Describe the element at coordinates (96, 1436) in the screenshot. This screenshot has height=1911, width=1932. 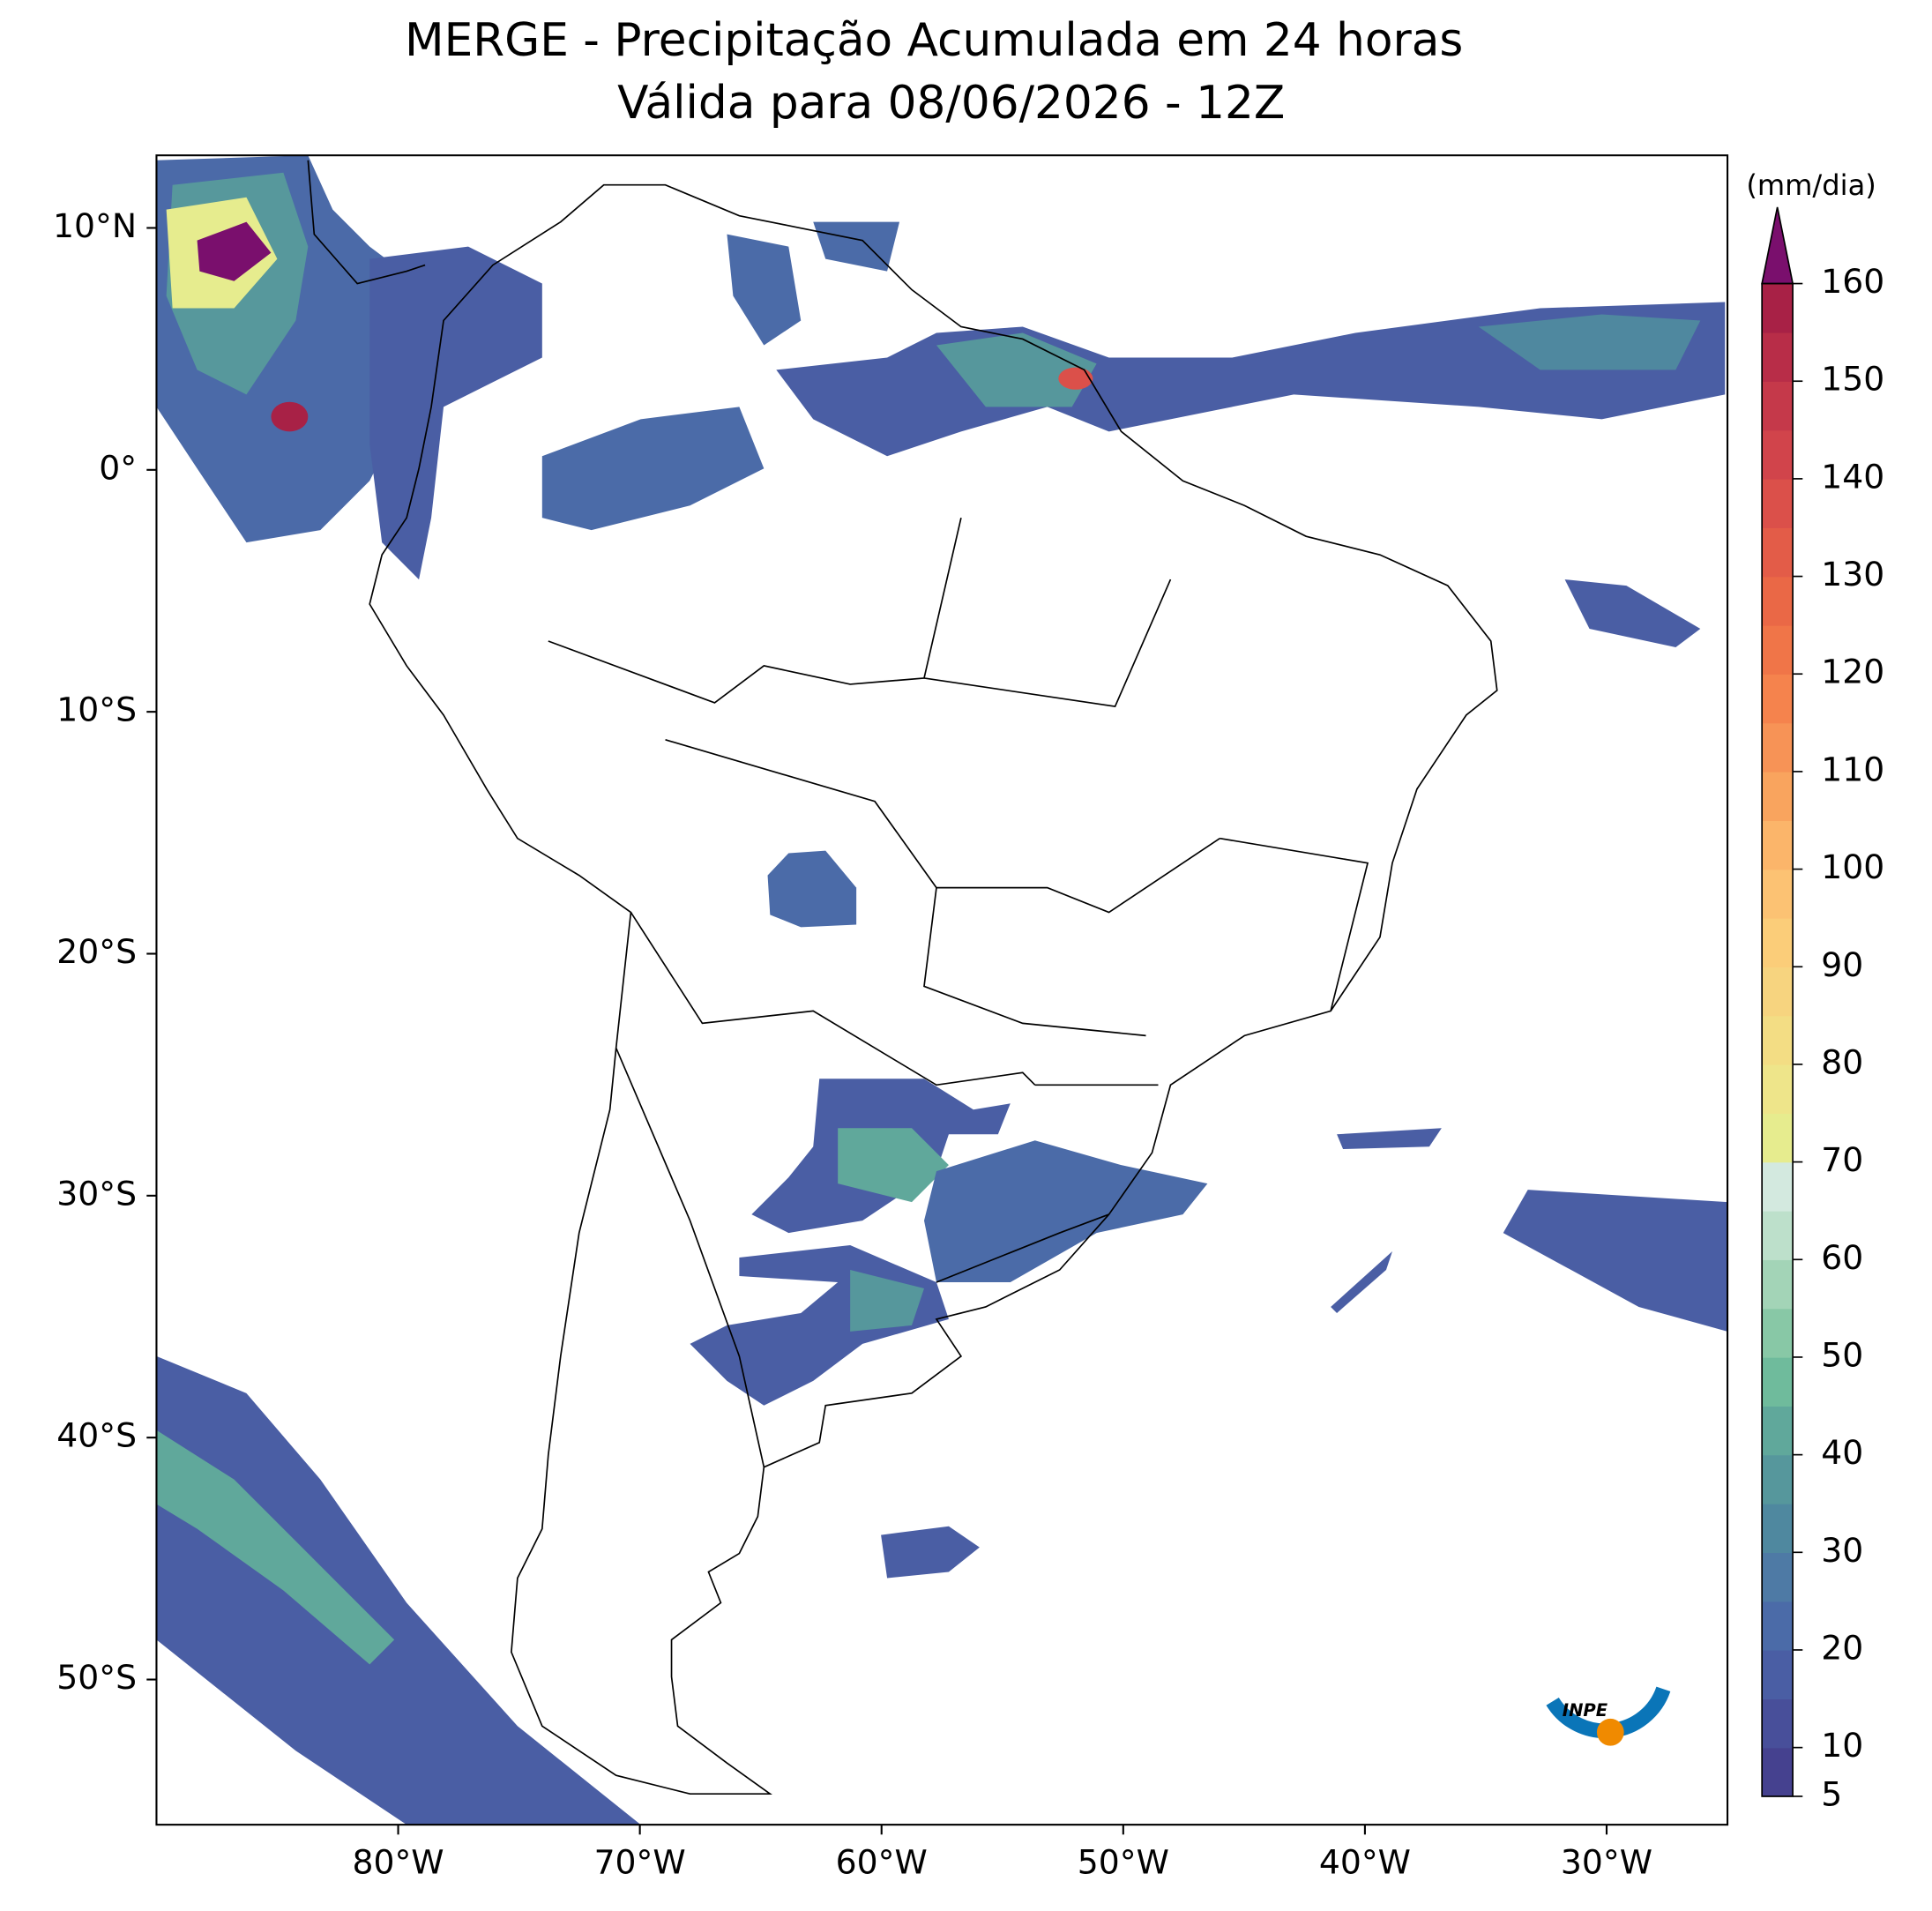
I see `y-tick-label: 40°S` at that location.